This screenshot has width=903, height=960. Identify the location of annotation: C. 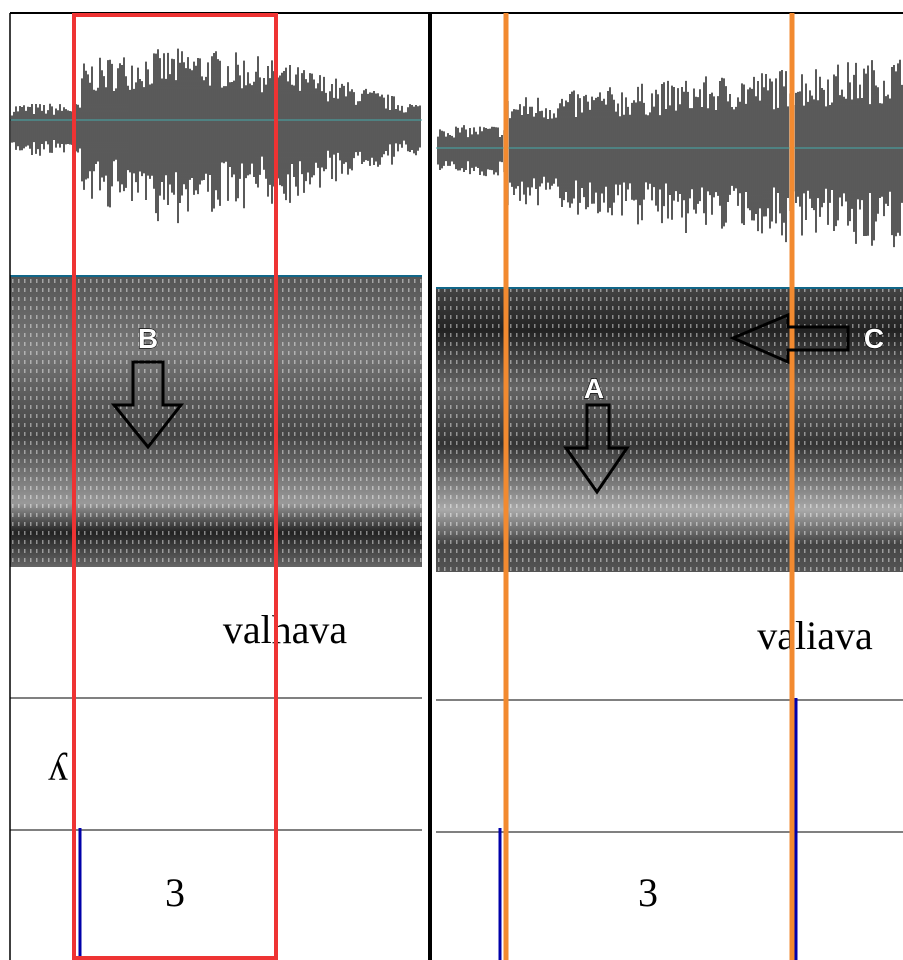
(874, 338).